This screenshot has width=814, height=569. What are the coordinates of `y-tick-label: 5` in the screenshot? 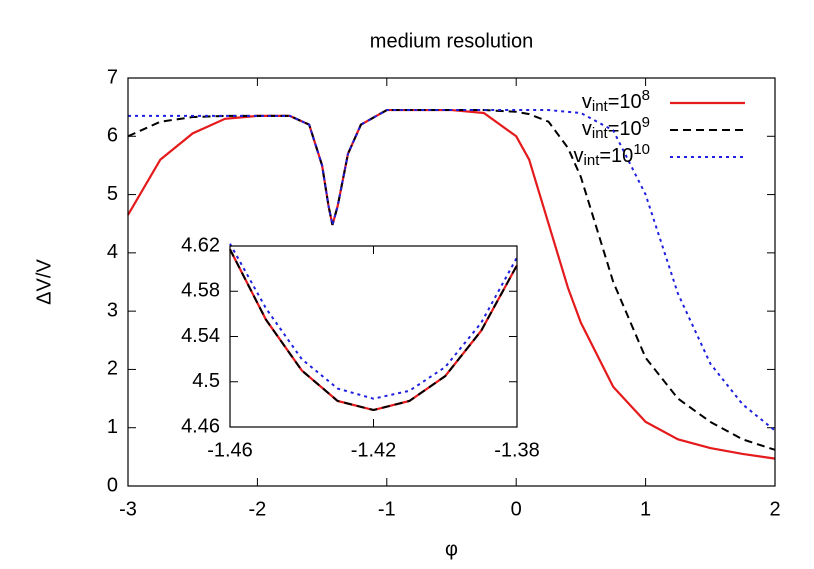 It's located at (112, 194).